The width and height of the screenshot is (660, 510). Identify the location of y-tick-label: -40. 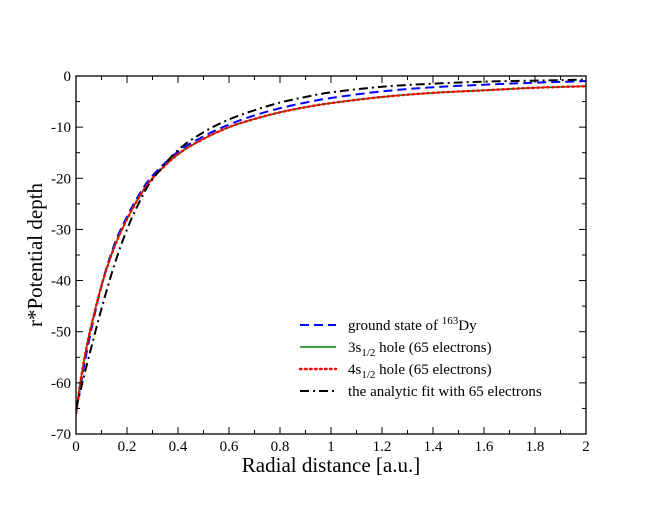
(61, 282).